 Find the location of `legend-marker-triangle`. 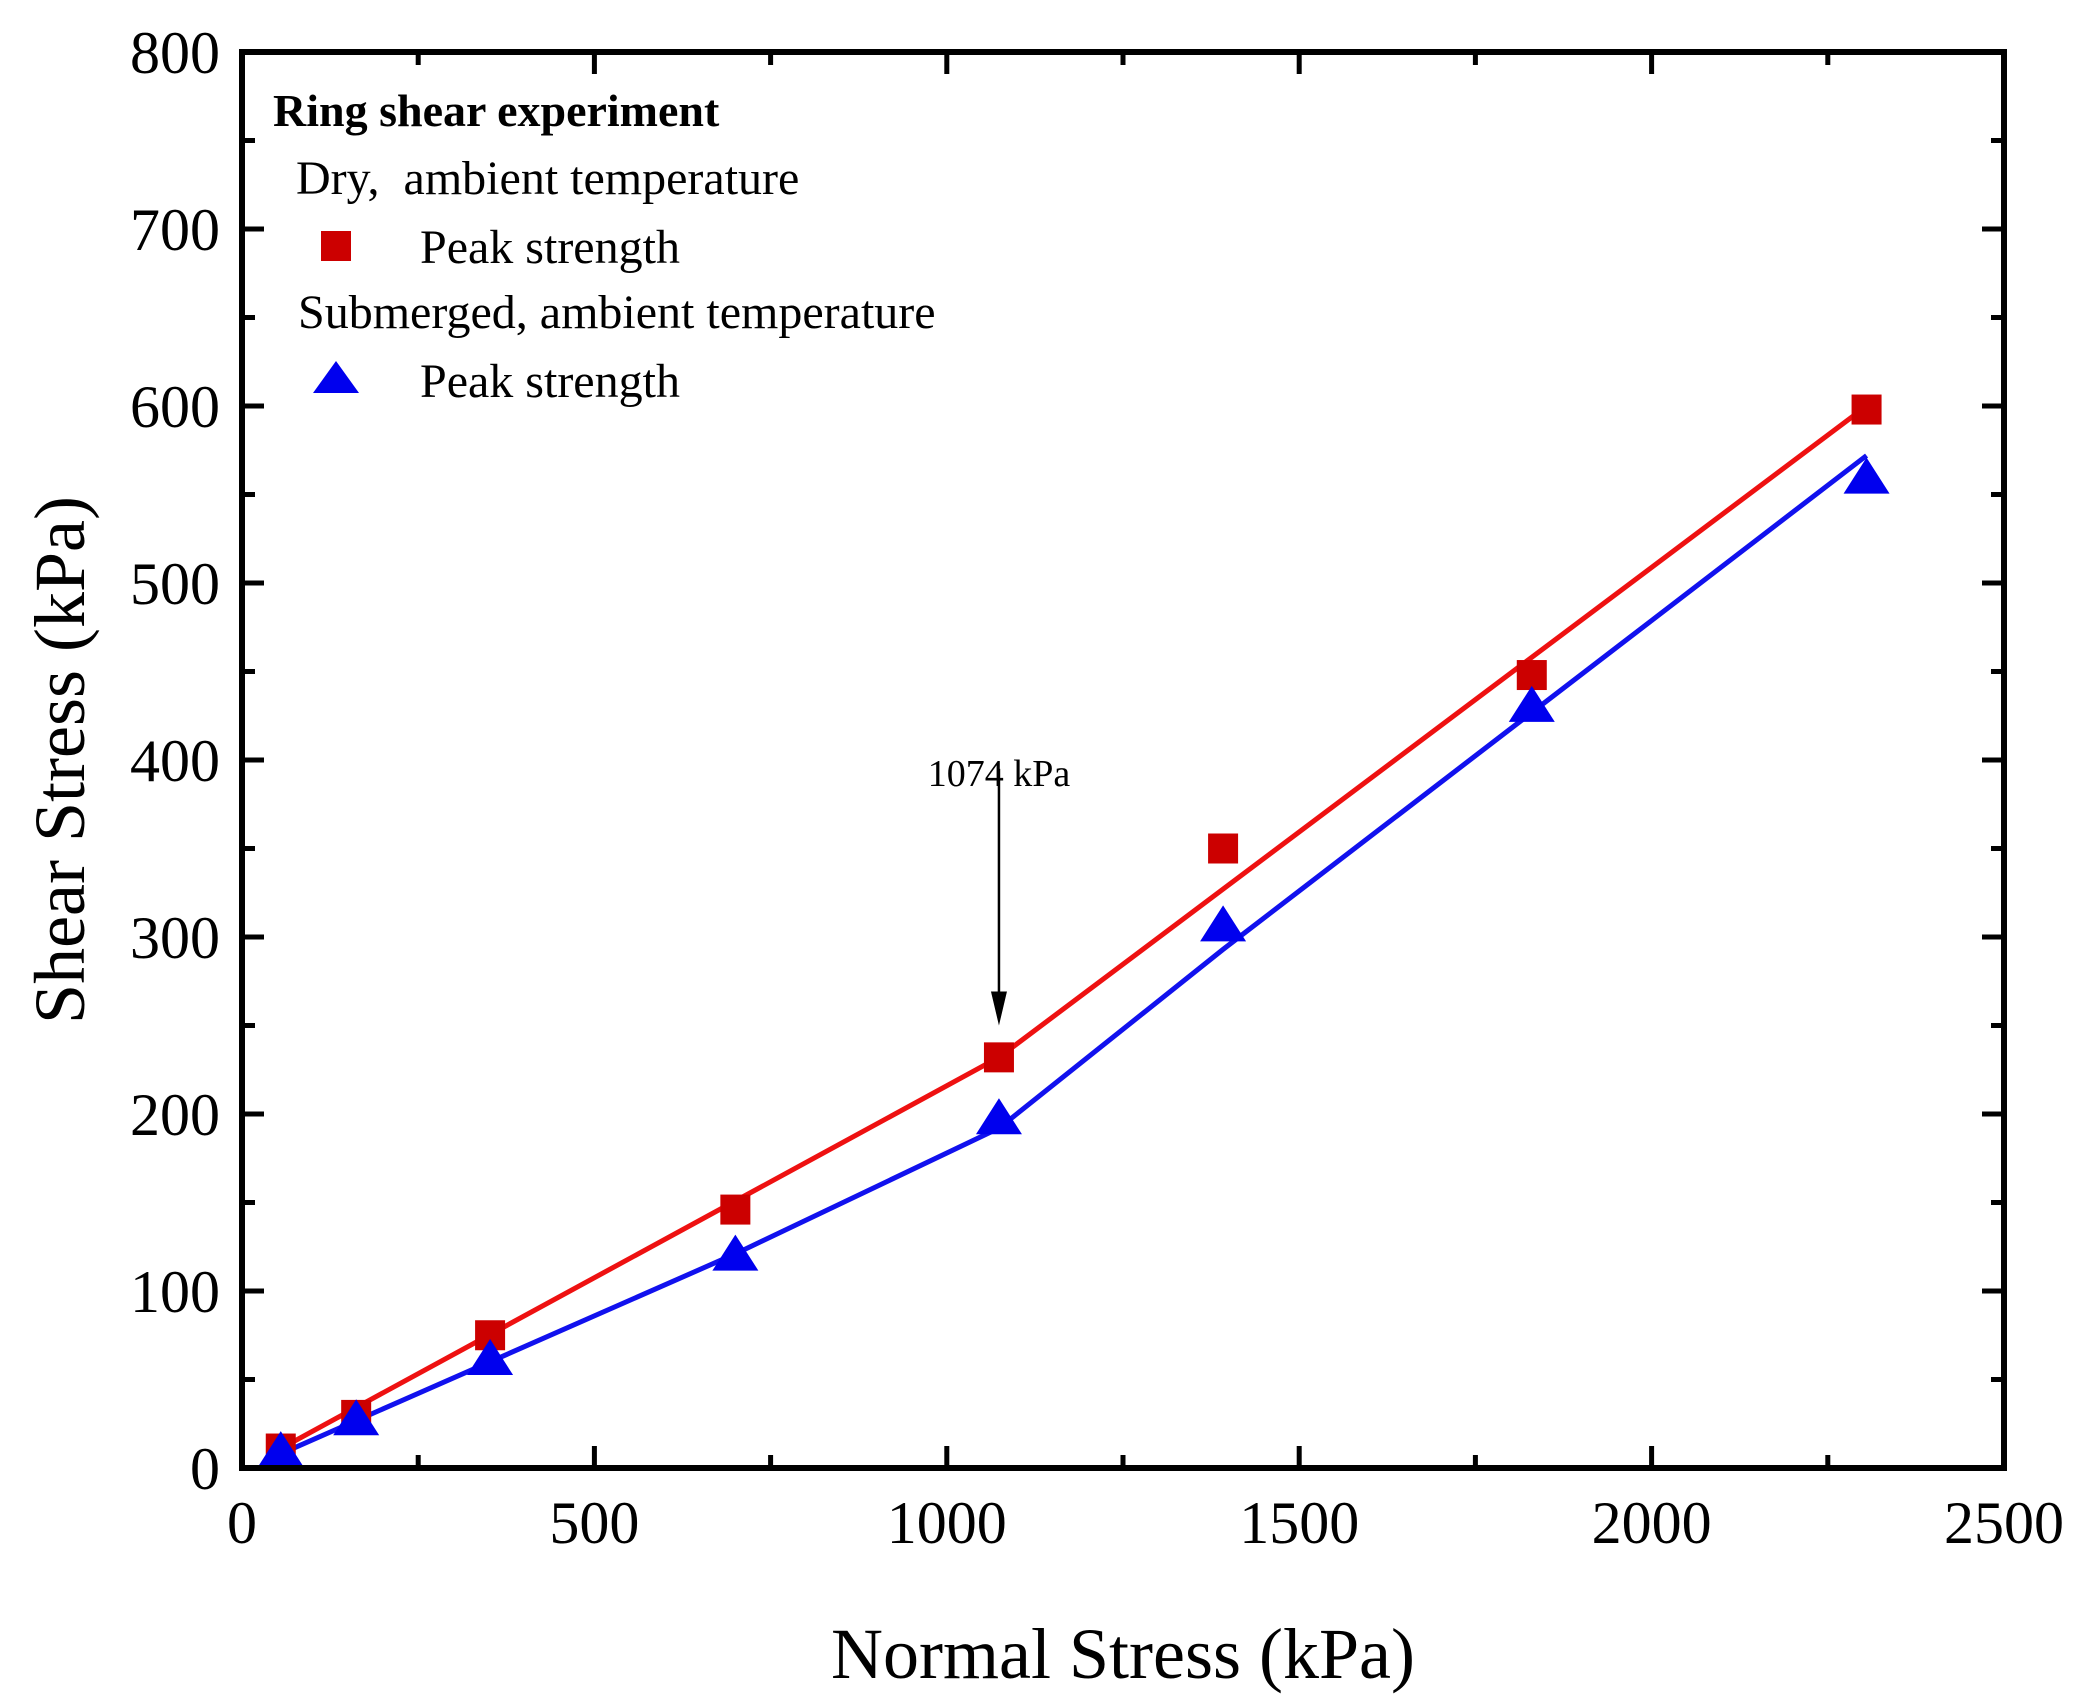

legend-marker-triangle is located at coordinates (336, 377).